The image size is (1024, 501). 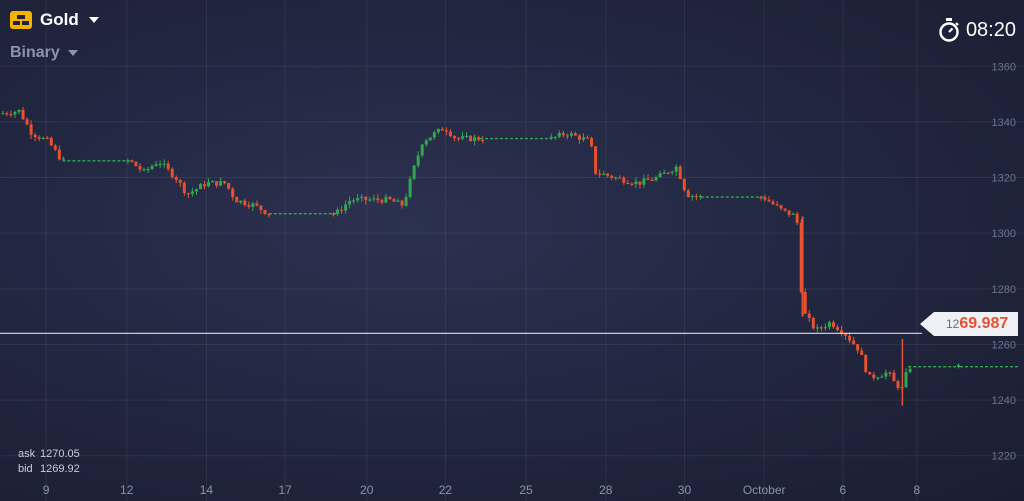 I want to click on asset-selector: Gold, so click(x=54, y=20).